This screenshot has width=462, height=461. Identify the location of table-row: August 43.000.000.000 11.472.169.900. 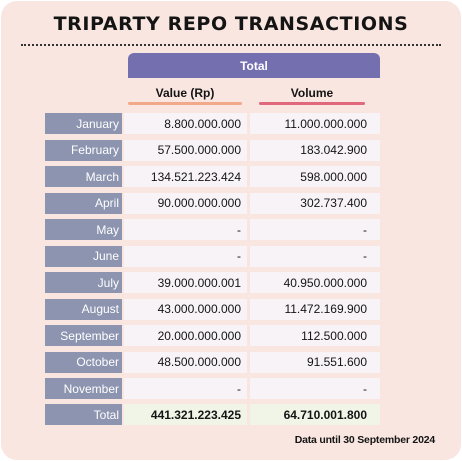
(231, 309).